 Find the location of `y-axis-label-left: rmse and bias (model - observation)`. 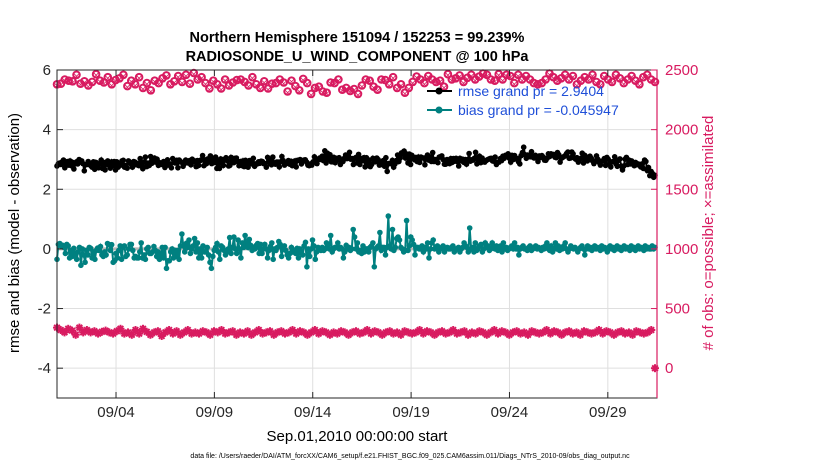

y-axis-label-left: rmse and bias (model - observation) is located at coordinates (14, 233).